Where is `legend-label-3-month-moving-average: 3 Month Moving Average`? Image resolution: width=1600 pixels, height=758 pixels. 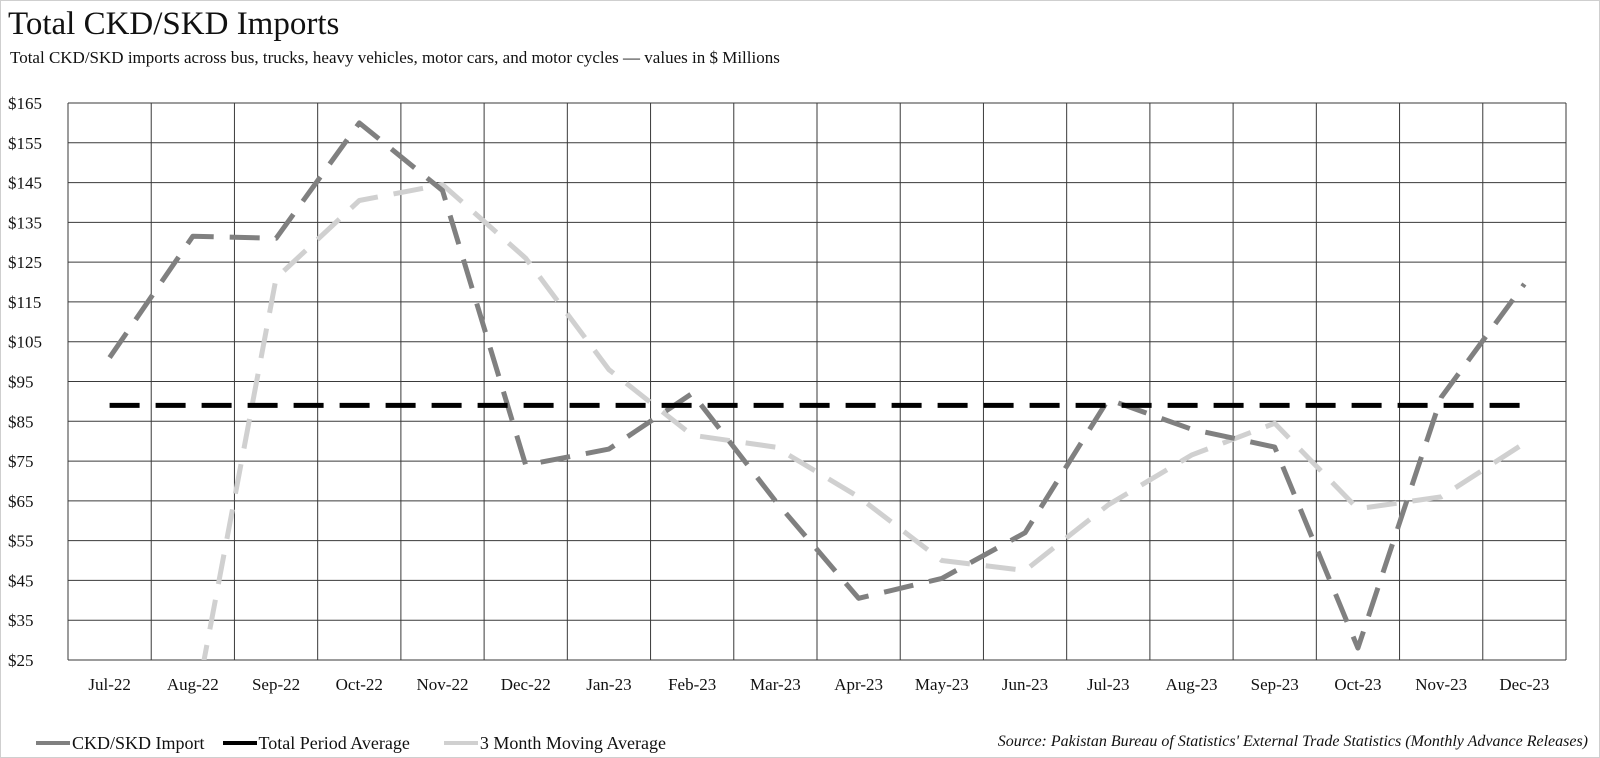
legend-label-3-month-moving-average: 3 Month Moving Average is located at coordinates (573, 742).